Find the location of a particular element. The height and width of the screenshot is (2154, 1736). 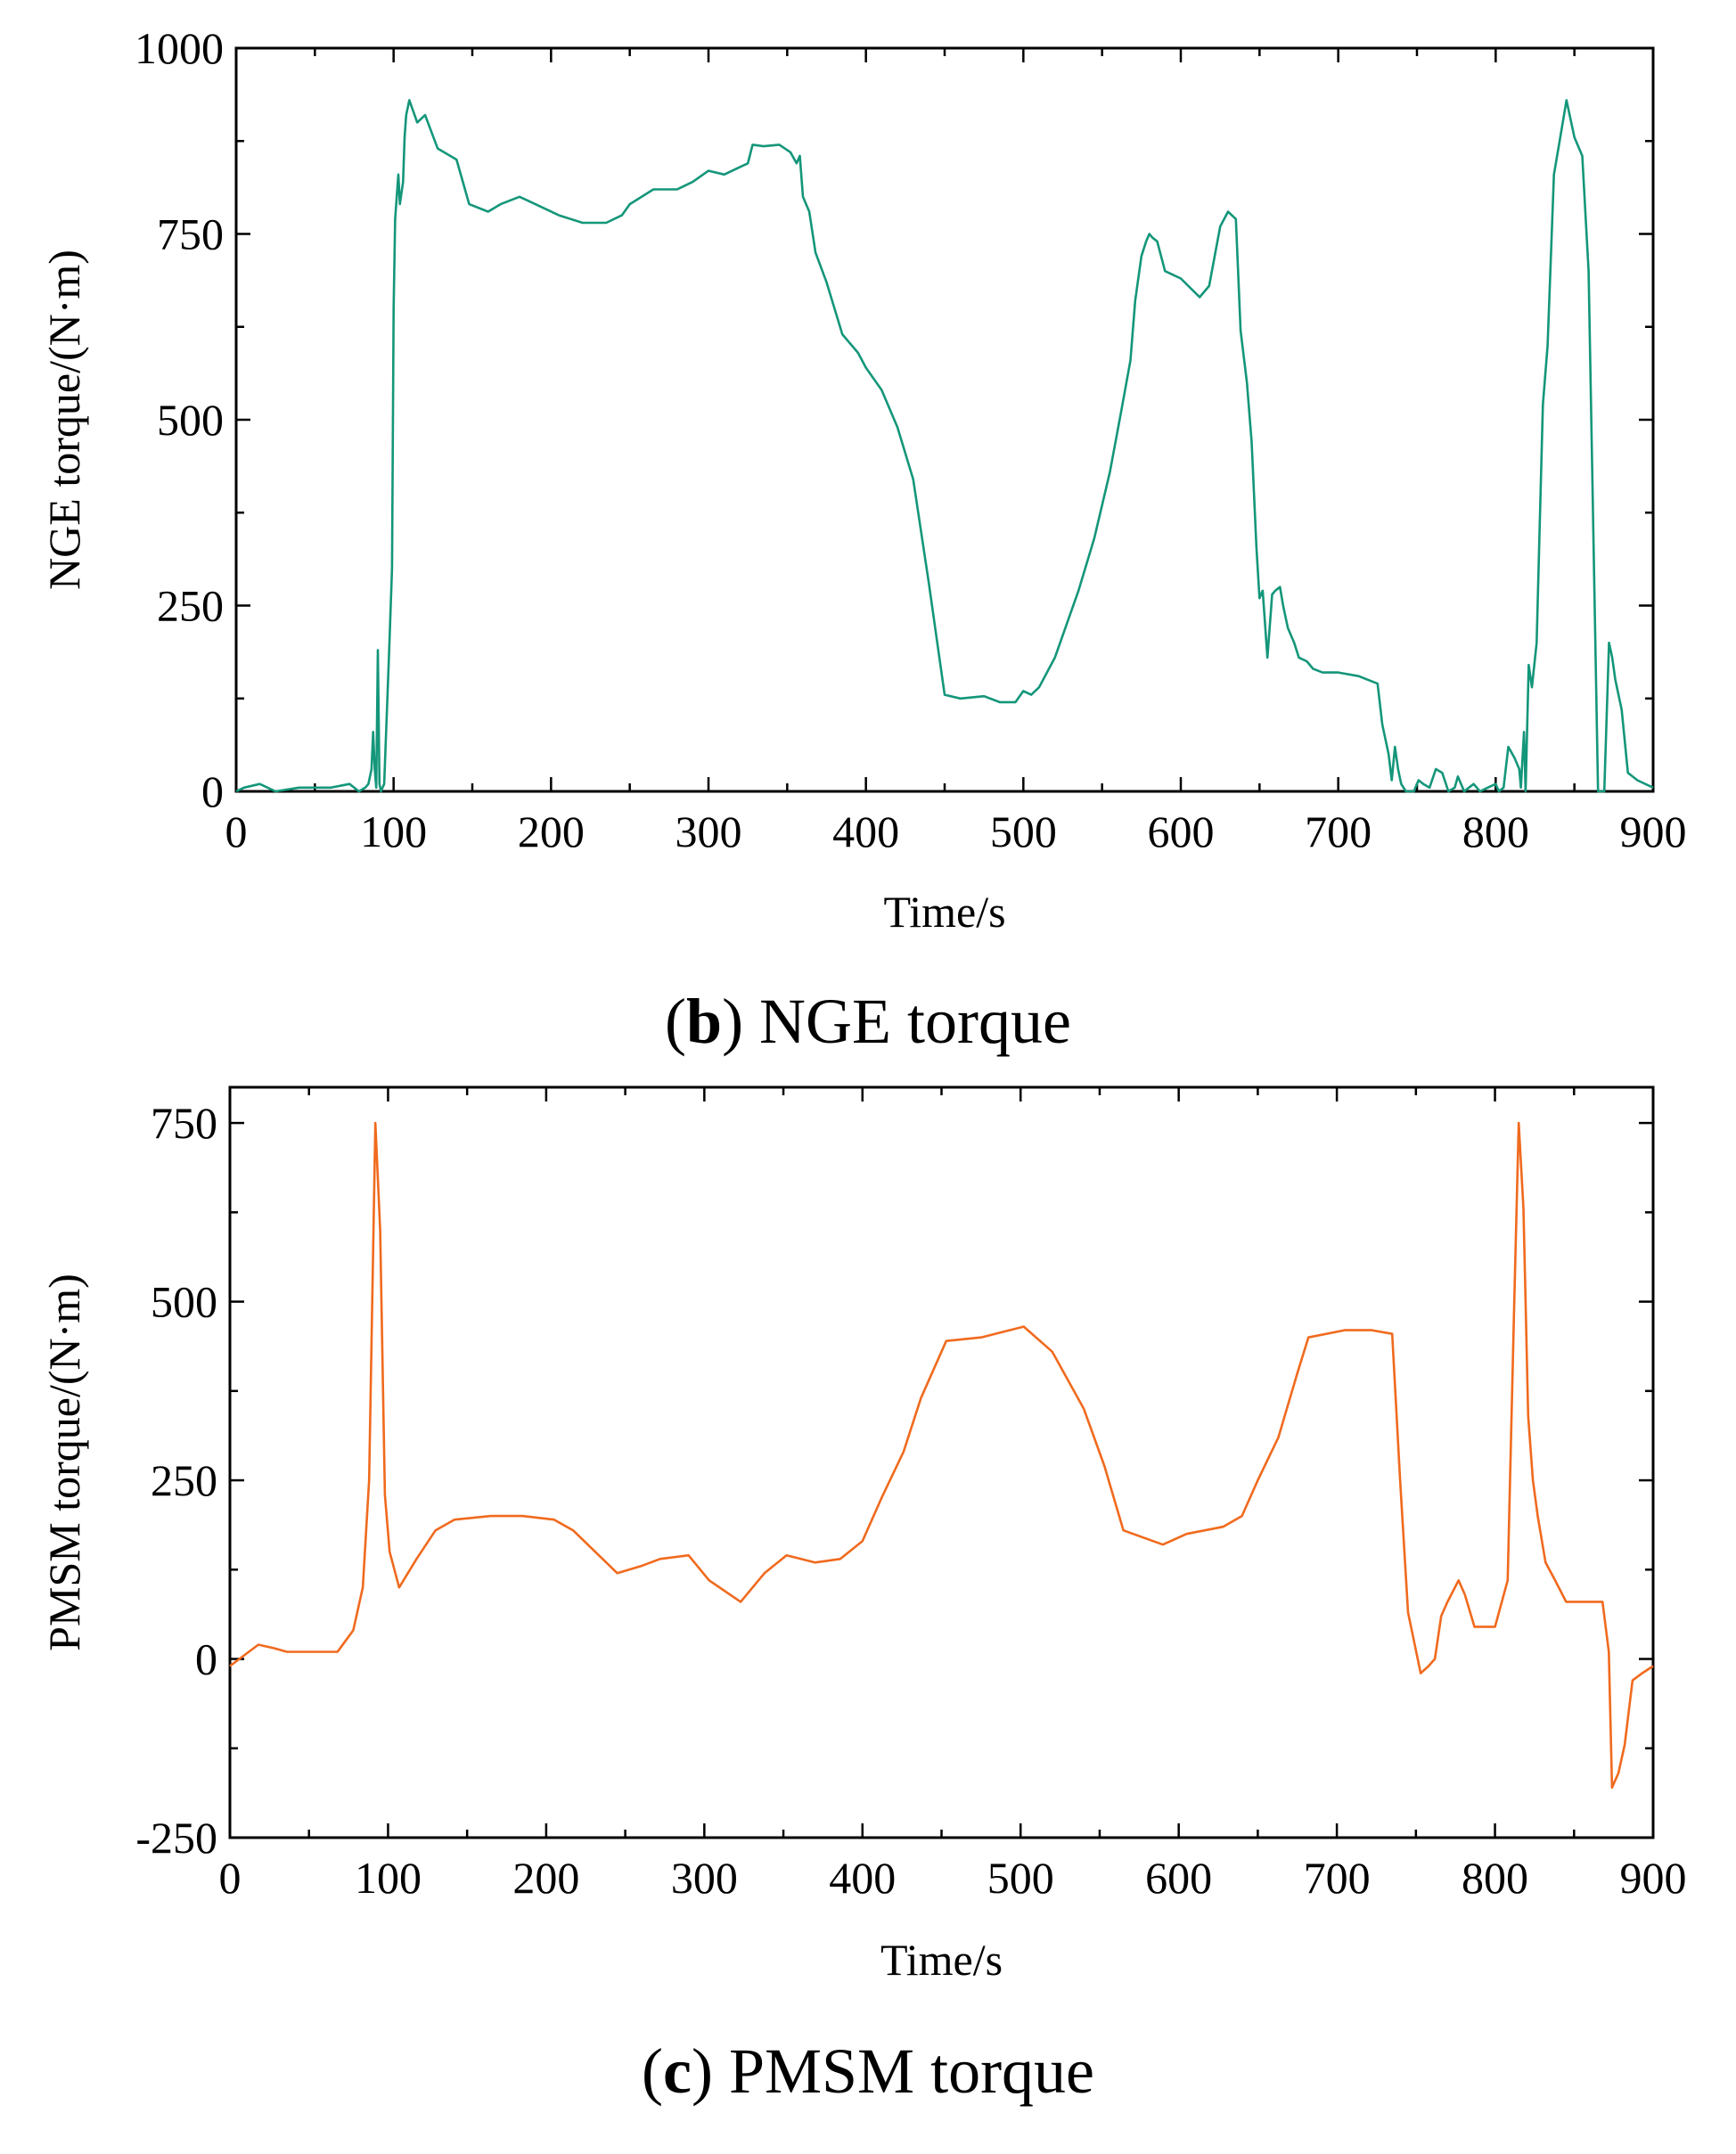

y-axis-label: PMSM torque/(N·m) is located at coordinates (64, 1463).